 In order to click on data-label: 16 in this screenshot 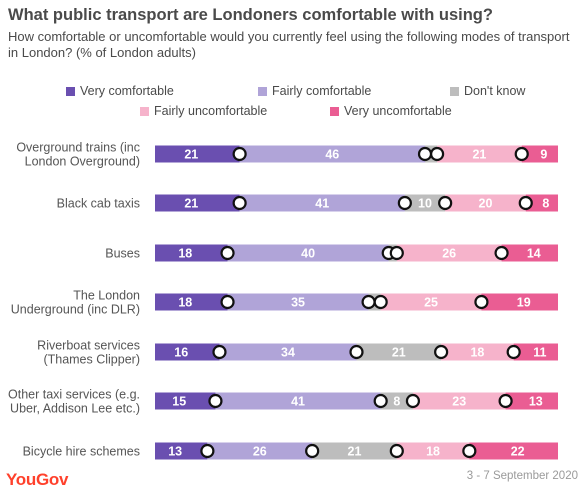, I will do `click(181, 353)`.